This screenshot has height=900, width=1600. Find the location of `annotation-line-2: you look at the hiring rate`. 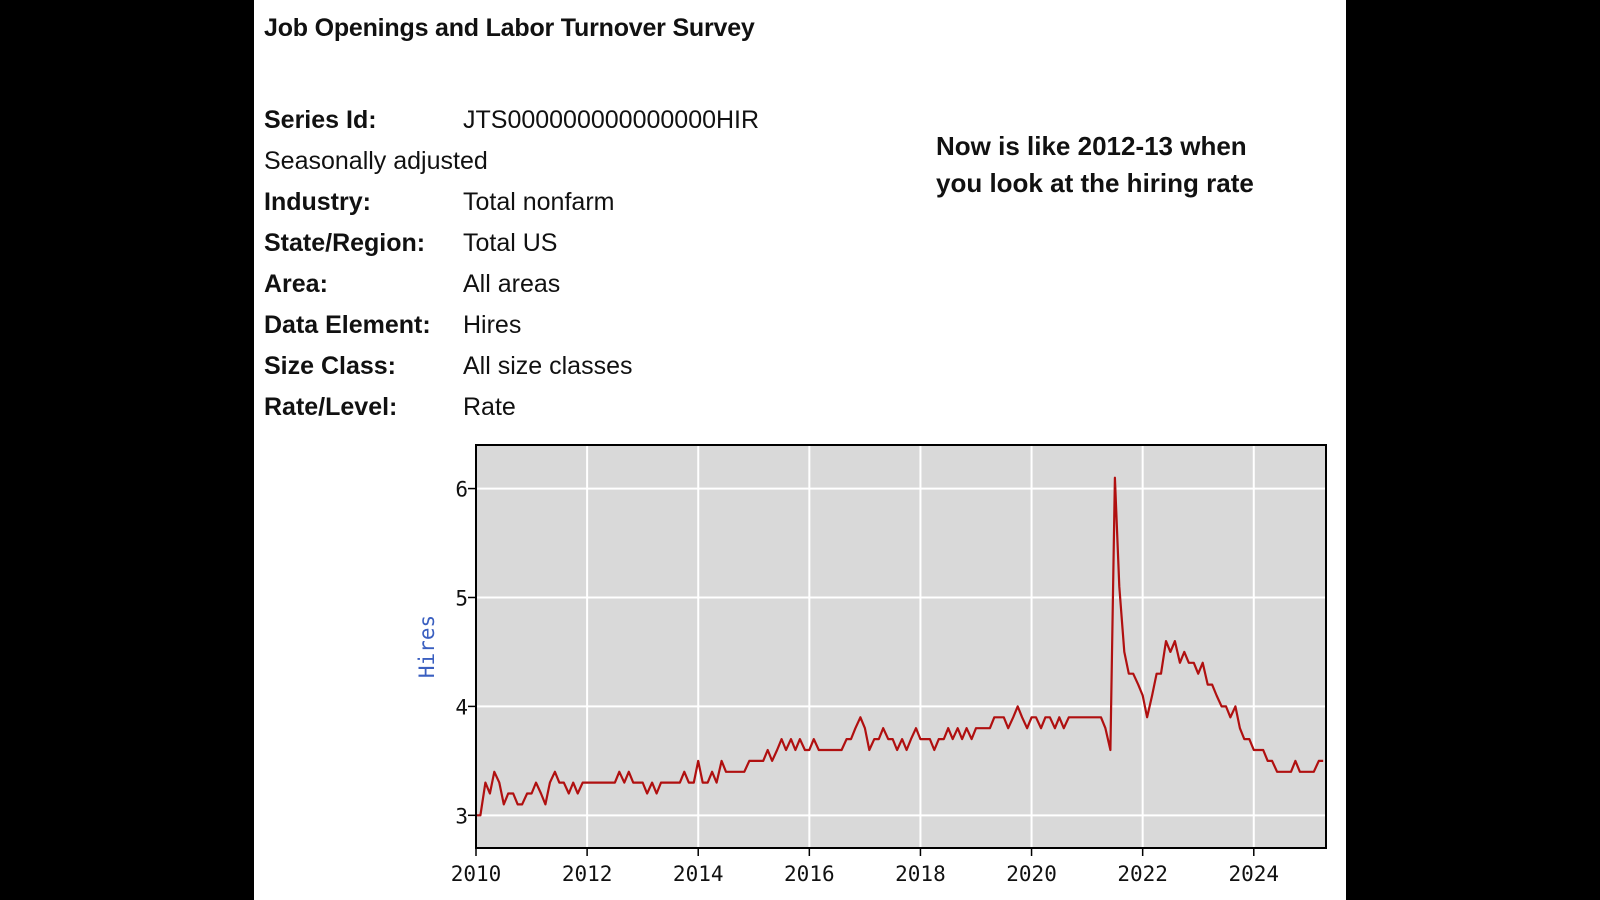

annotation-line-2: you look at the hiring rate is located at coordinates (1095, 183).